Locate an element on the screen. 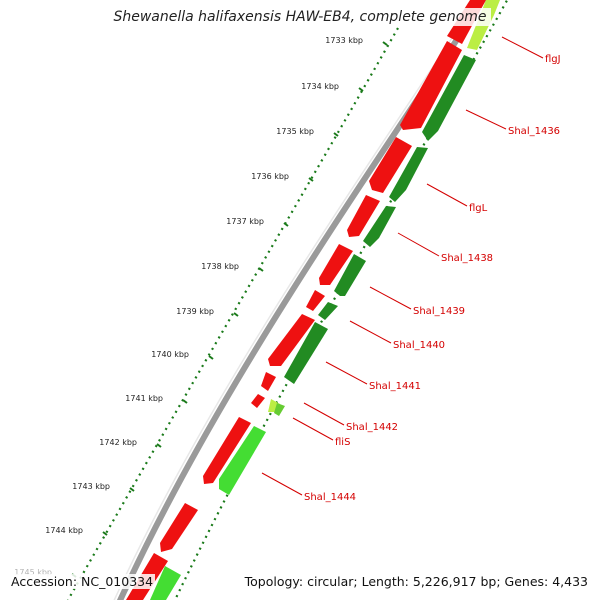 Image resolution: width=600 pixels, height=600 pixels. gene-label: flgL is located at coordinates (478, 208).